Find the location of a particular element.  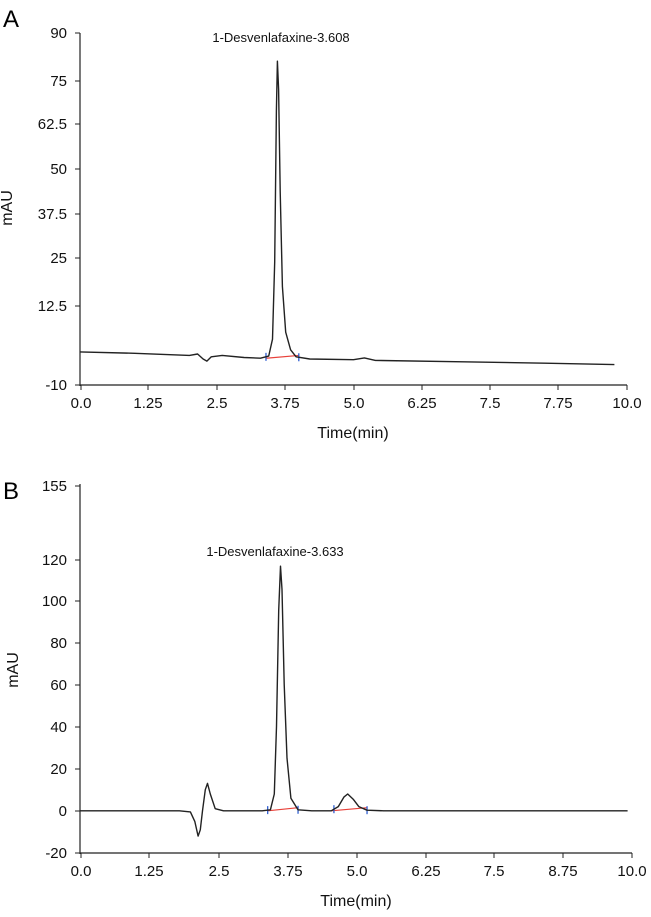

peak-annotation: 1-Desvenlafaxine-3.633 is located at coordinates (274, 551).